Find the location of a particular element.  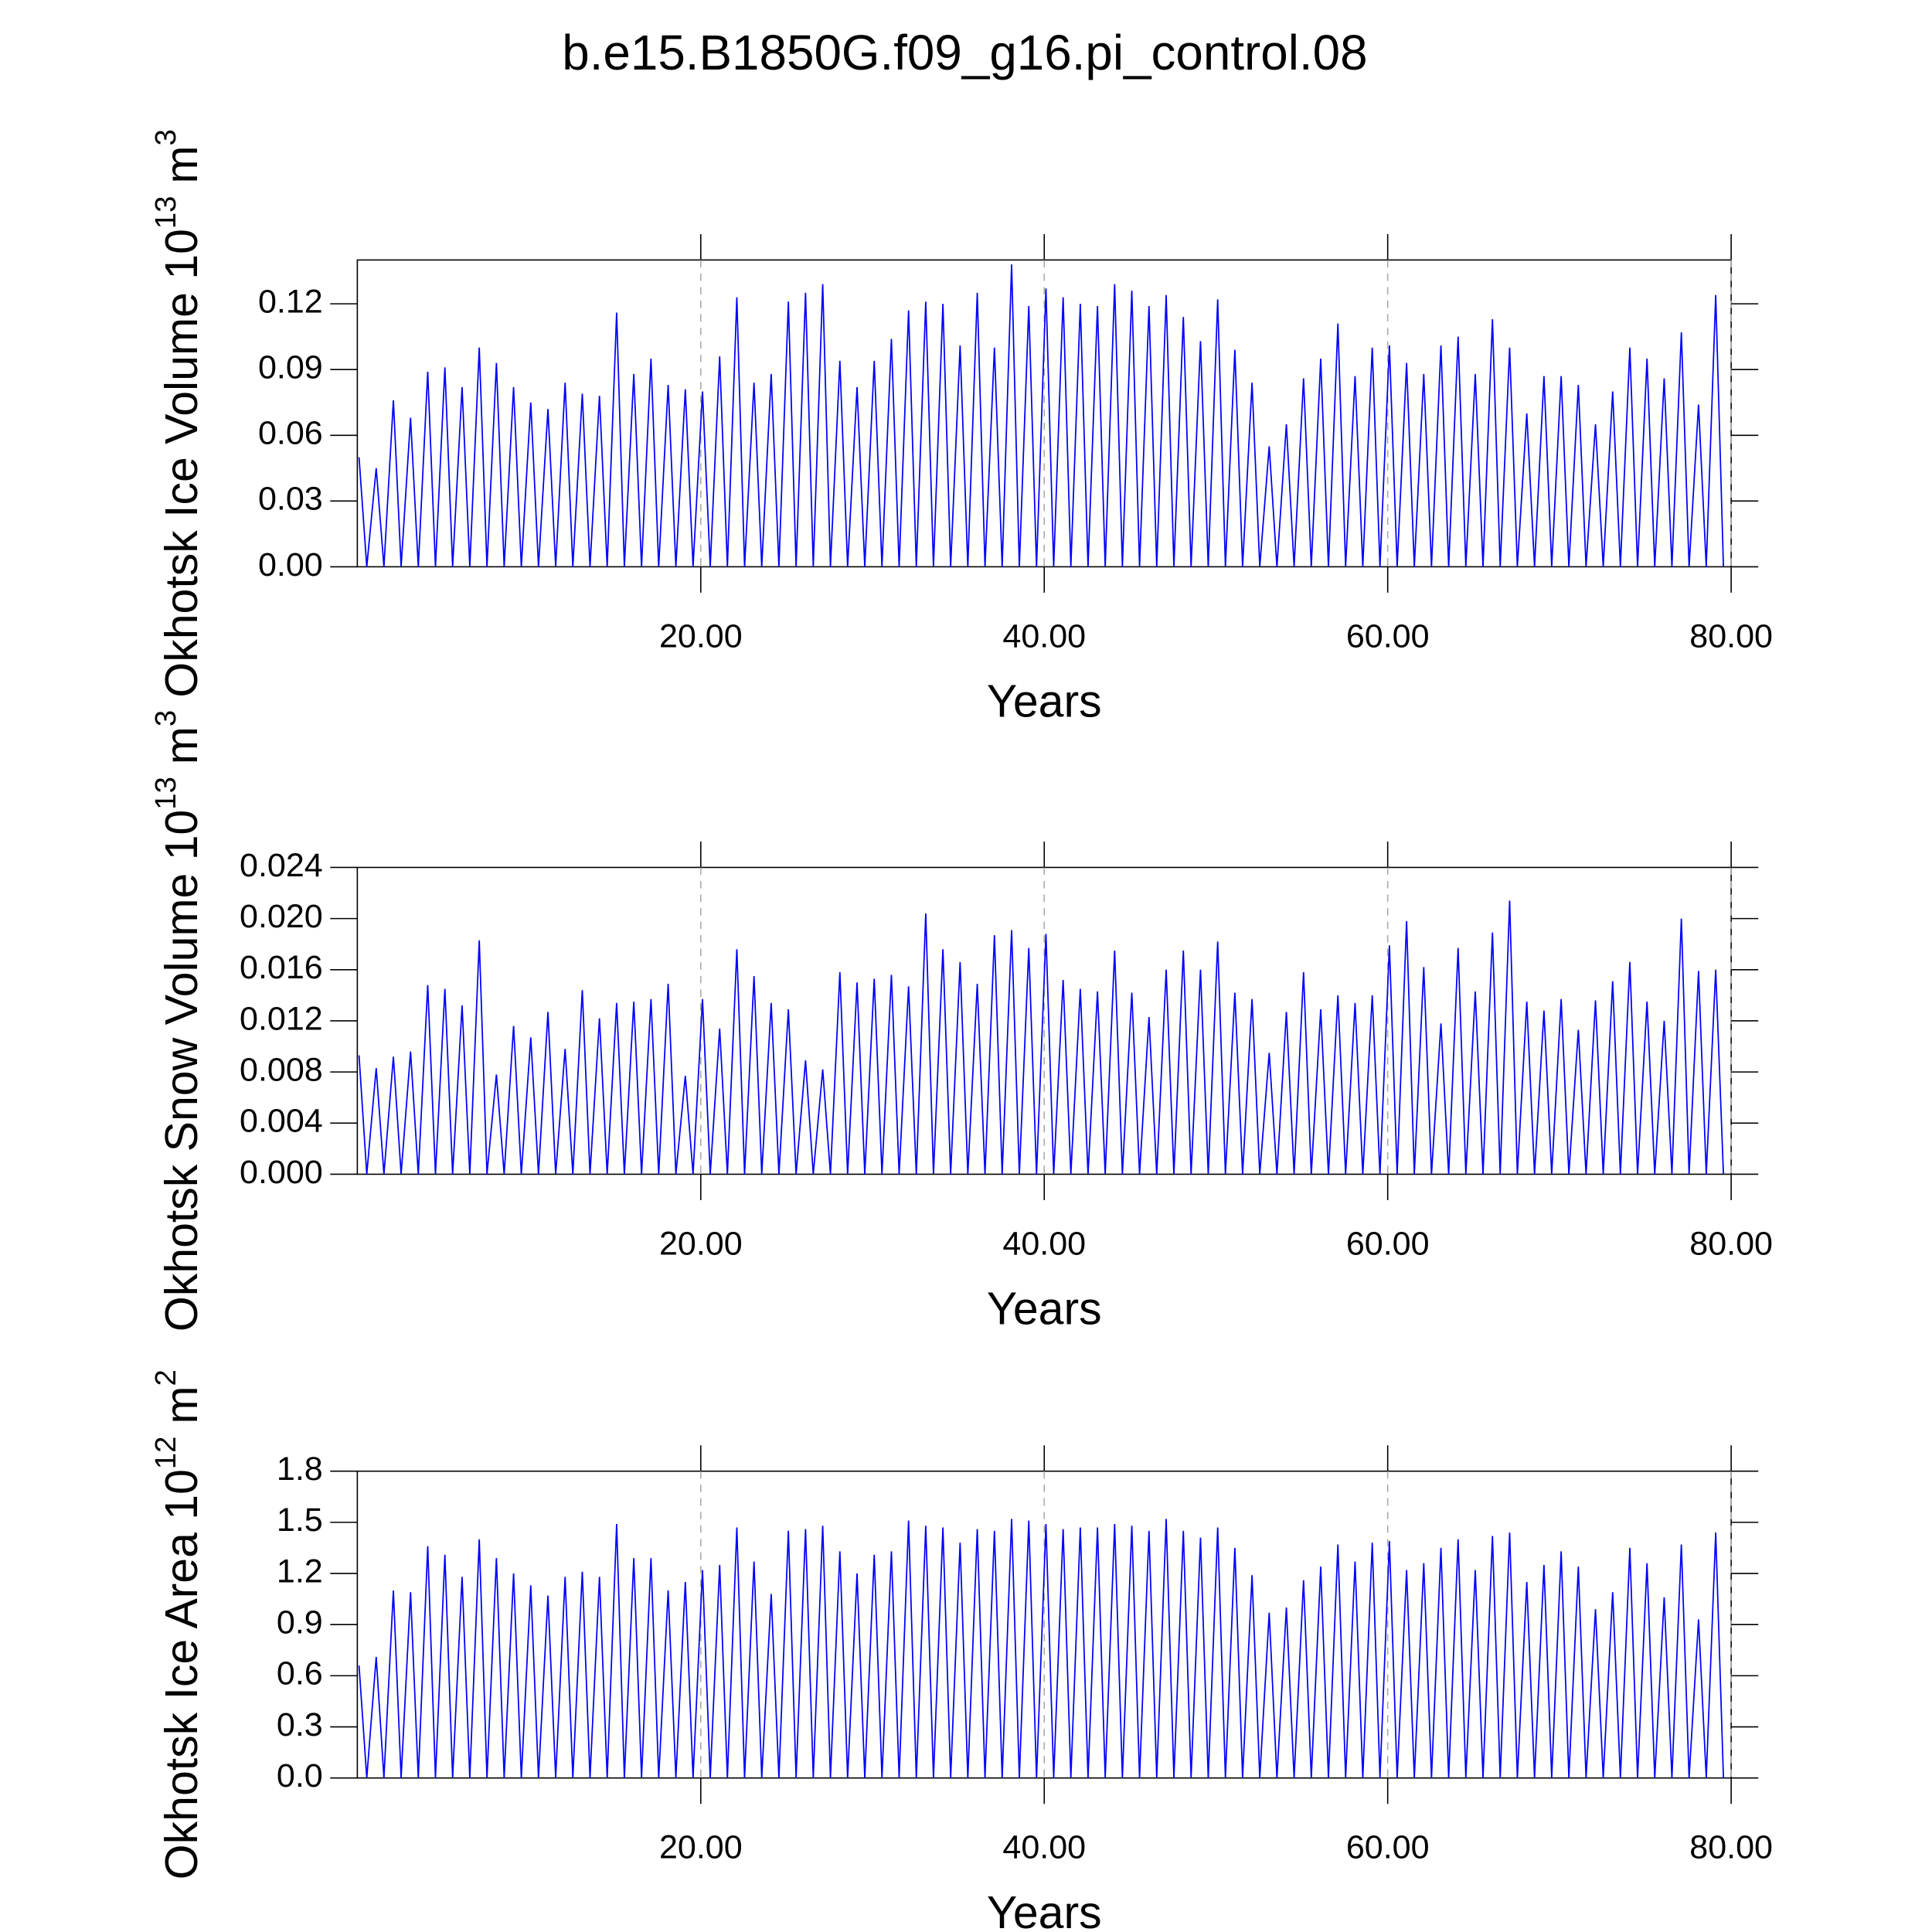

y-tick-label: 0.09 is located at coordinates (291, 367).